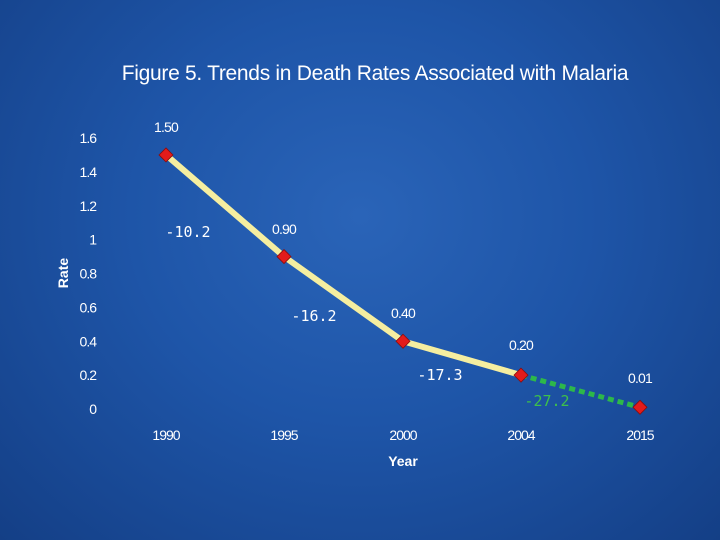  Describe the element at coordinates (89, 172) in the screenshot. I see `y-tick-label: 1.4` at that location.